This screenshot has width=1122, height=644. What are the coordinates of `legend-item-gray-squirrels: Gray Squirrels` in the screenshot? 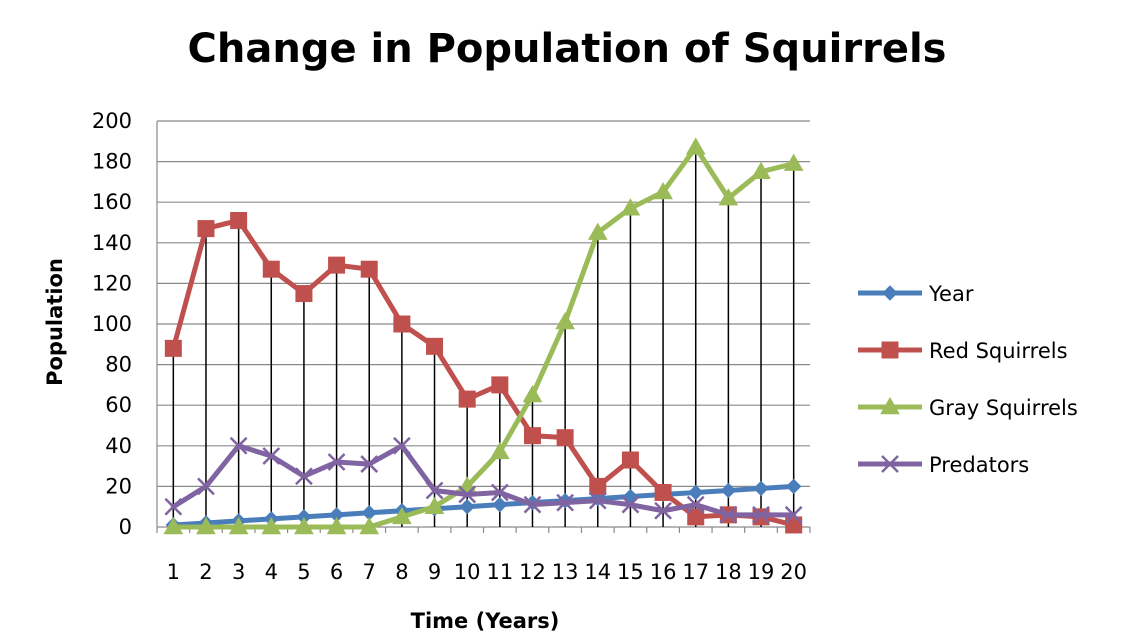 It's located at (968, 408).